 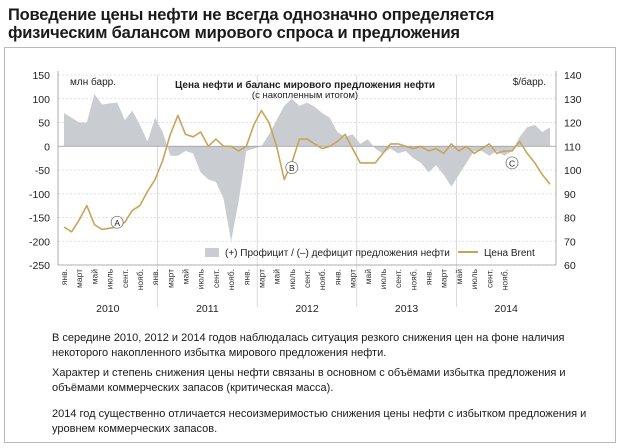 I want to click on chart-subtitle: (с накопленным итогом), so click(x=305, y=95).